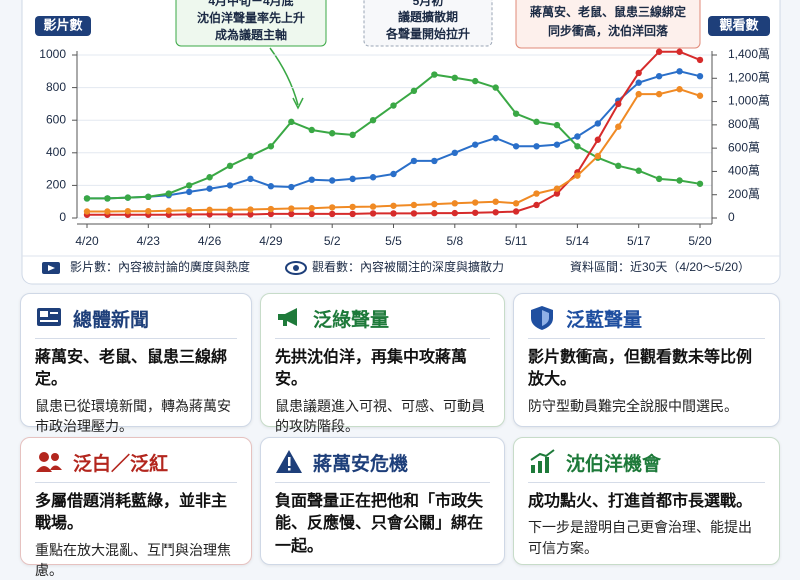  What do you see at coordinates (121, 464) in the screenshot?
I see `card-title: 泛白／泛紅` at bounding box center [121, 464].